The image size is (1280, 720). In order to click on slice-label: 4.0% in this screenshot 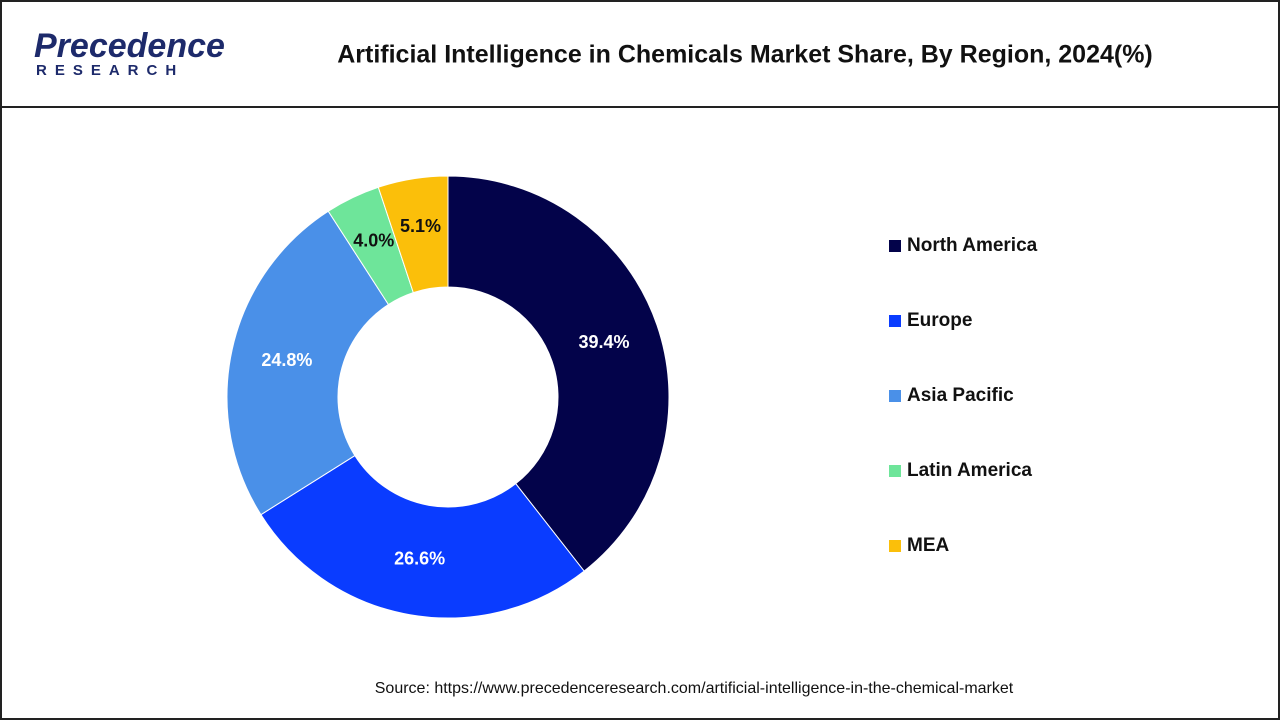, I will do `click(373, 241)`.